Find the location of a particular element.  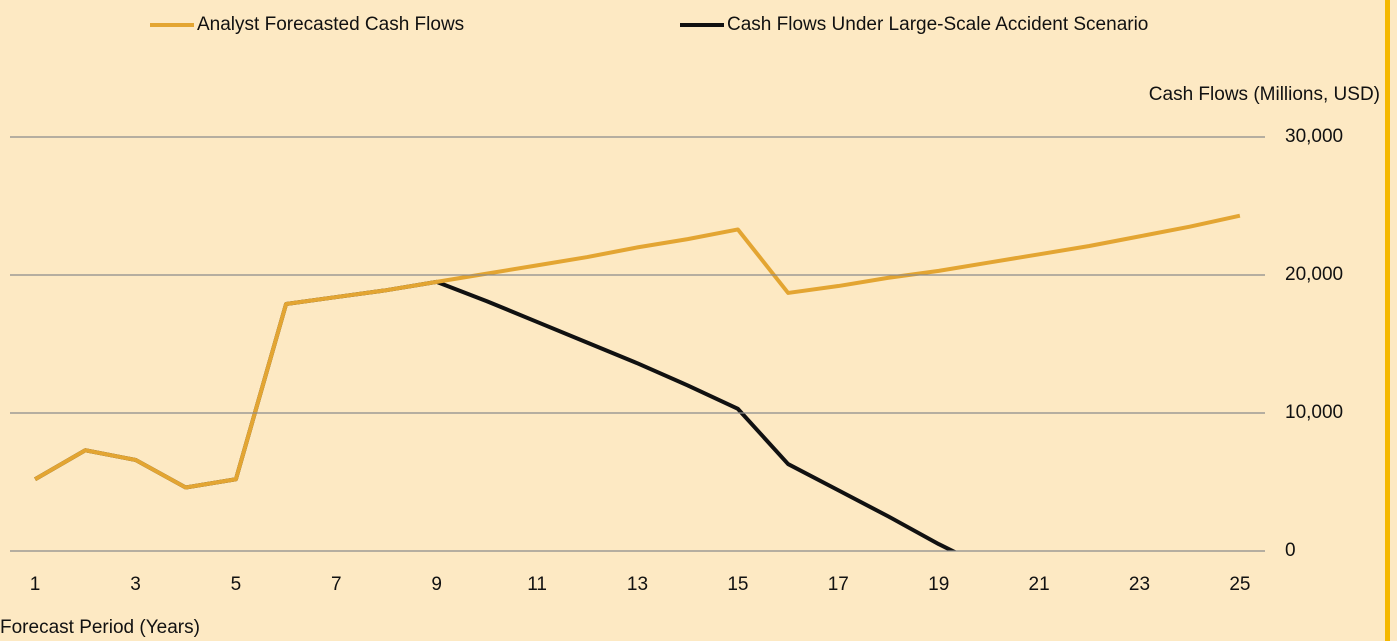

x-tick-label: 21 is located at coordinates (1039, 584).